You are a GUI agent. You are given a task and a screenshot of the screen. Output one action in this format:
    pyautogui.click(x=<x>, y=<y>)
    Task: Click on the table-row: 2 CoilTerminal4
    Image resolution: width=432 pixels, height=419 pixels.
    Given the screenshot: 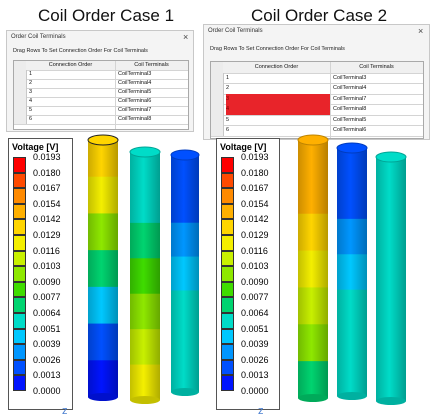 What is the action you would take?
    pyautogui.click(x=101, y=84)
    